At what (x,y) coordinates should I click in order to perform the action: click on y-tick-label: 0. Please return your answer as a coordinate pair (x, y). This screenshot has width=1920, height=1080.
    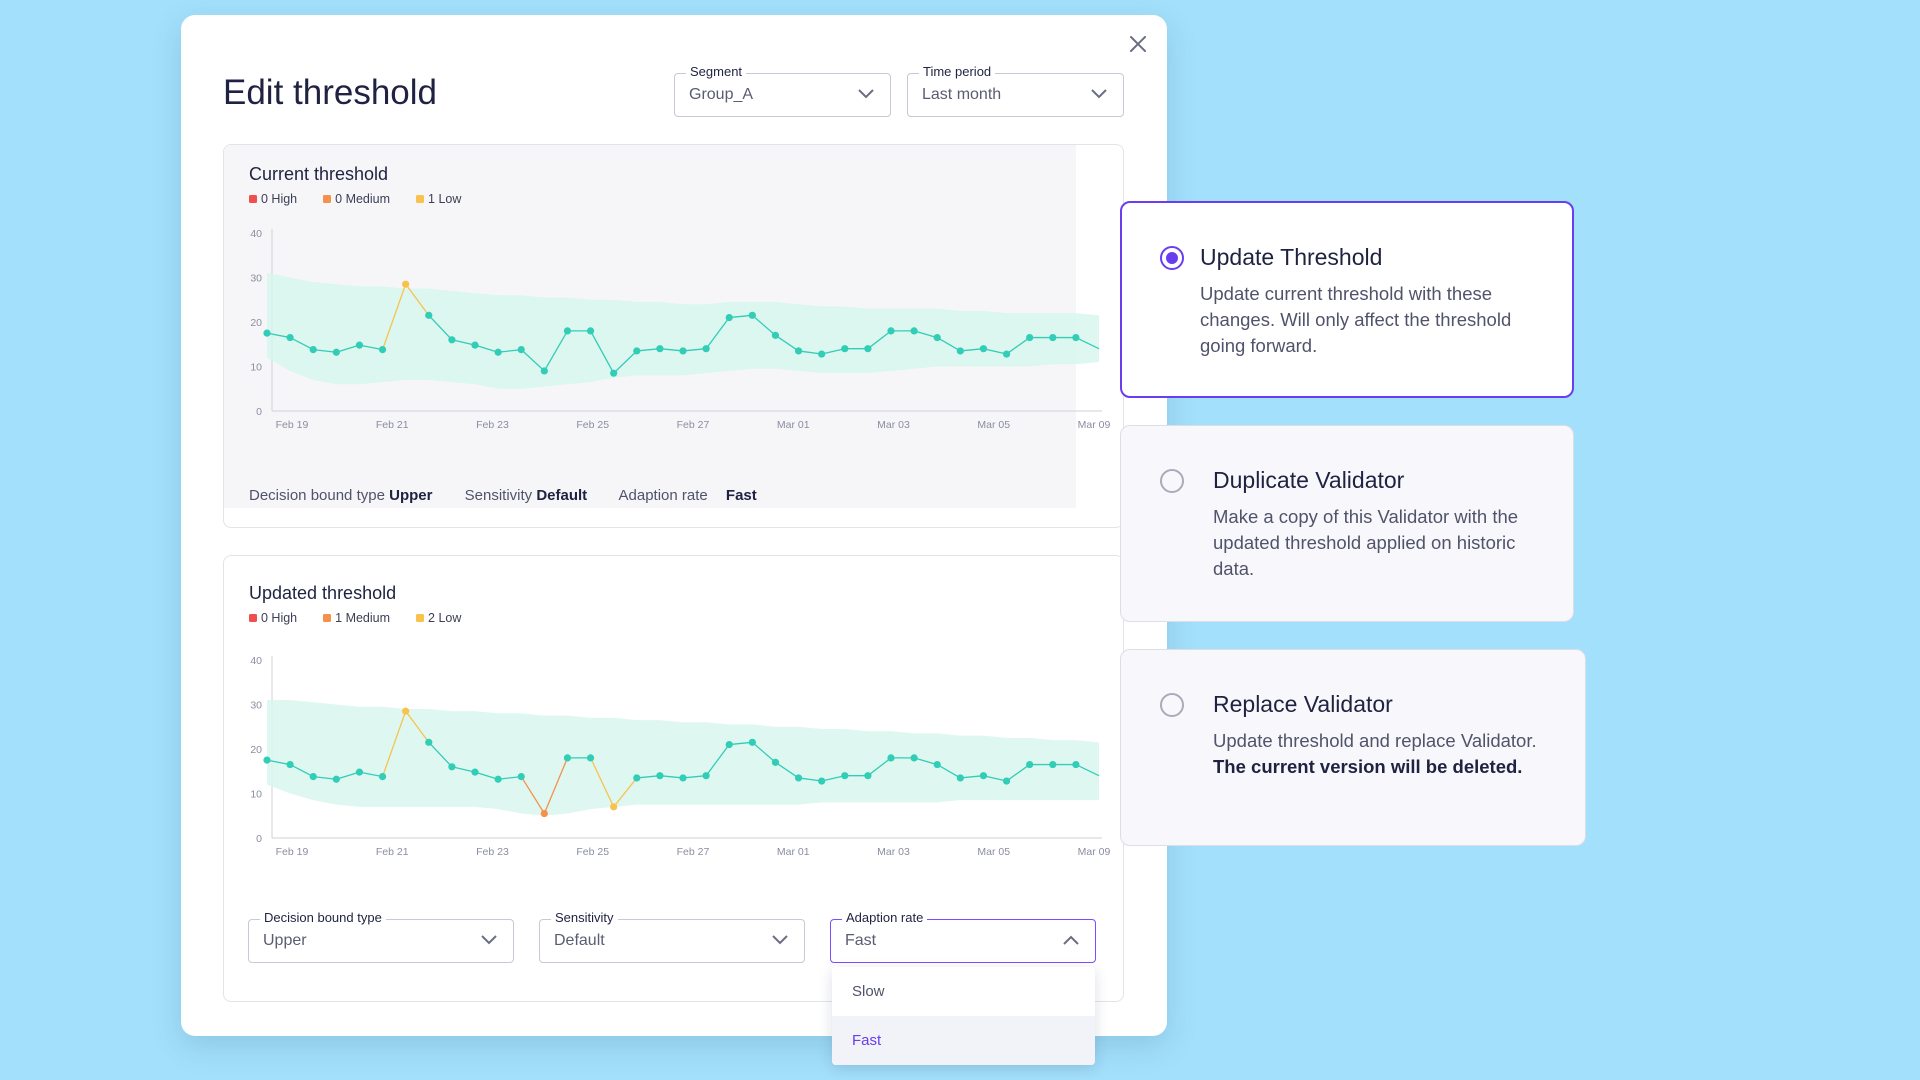
    Looking at the image, I should click on (259, 839).